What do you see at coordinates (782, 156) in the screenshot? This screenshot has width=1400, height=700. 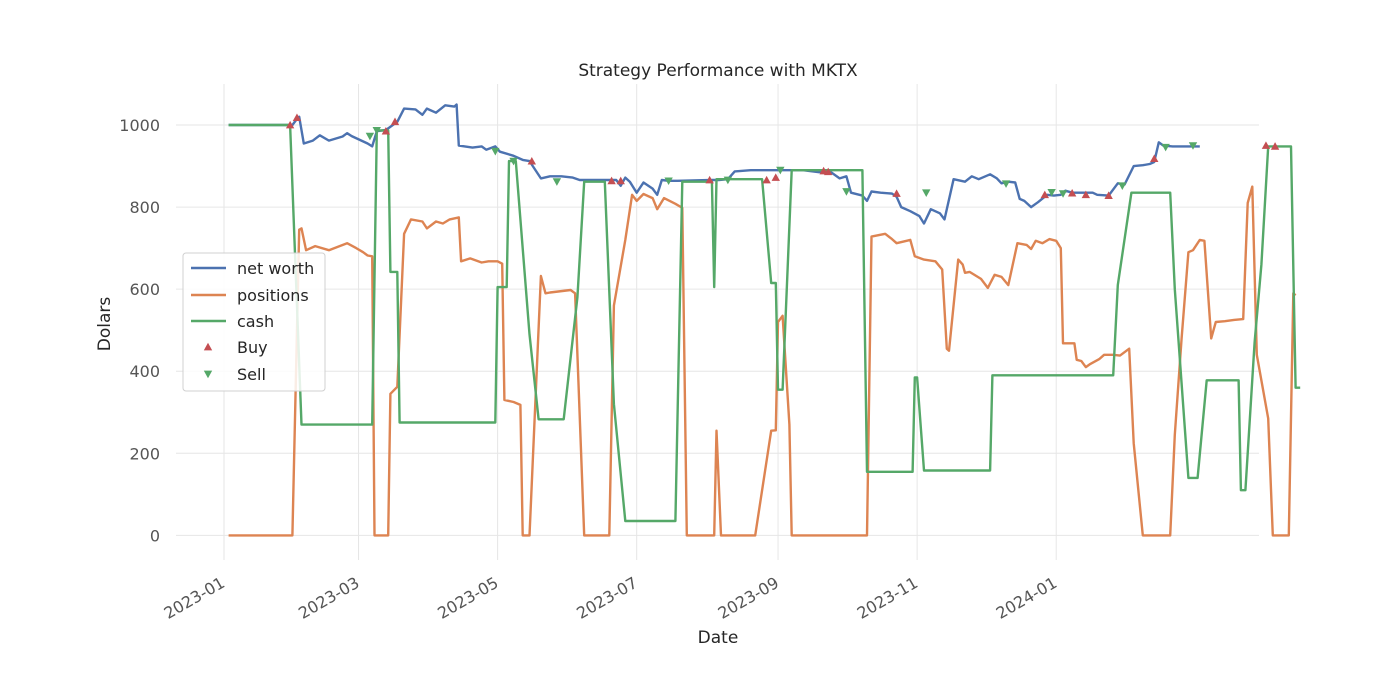 I see `marker-layer` at bounding box center [782, 156].